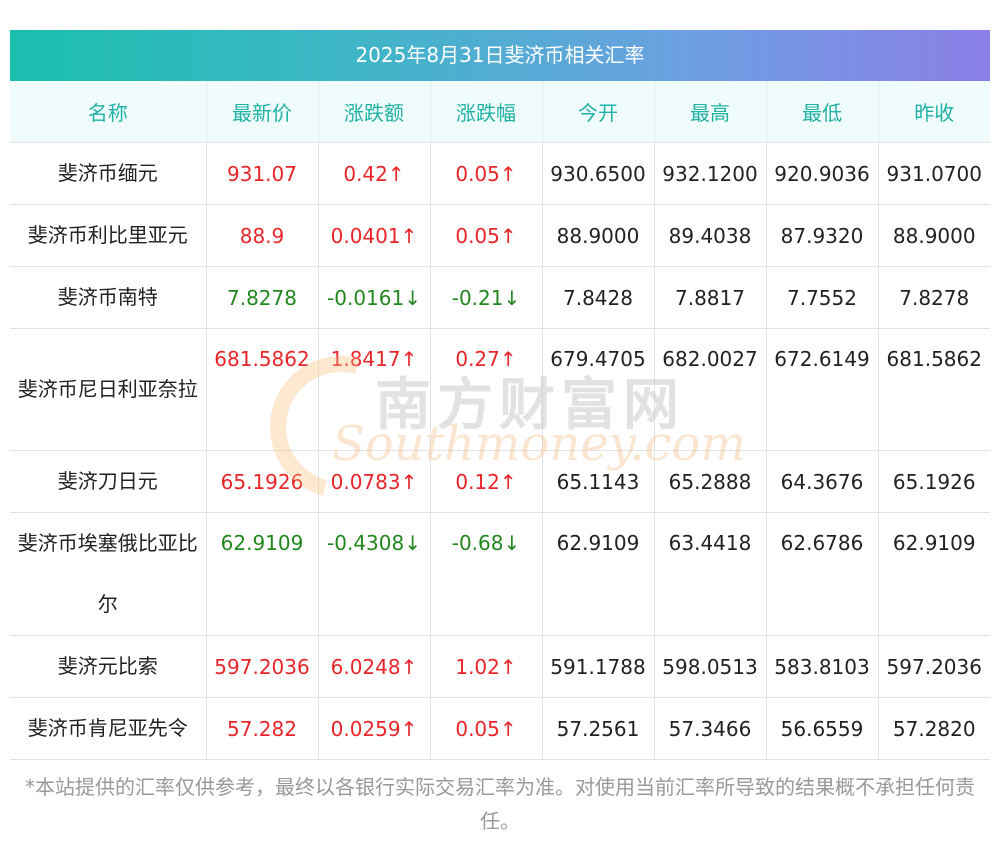 The height and width of the screenshot is (853, 1000). What do you see at coordinates (710, 235) in the screenshot?
I see `high-price: 89.4038` at bounding box center [710, 235].